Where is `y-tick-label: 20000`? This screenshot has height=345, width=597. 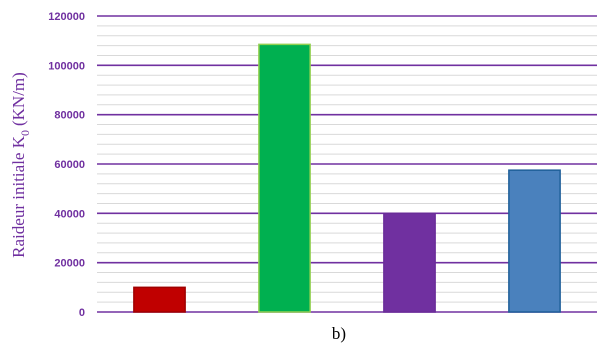 y-tick-label: 20000 is located at coordinates (69, 264).